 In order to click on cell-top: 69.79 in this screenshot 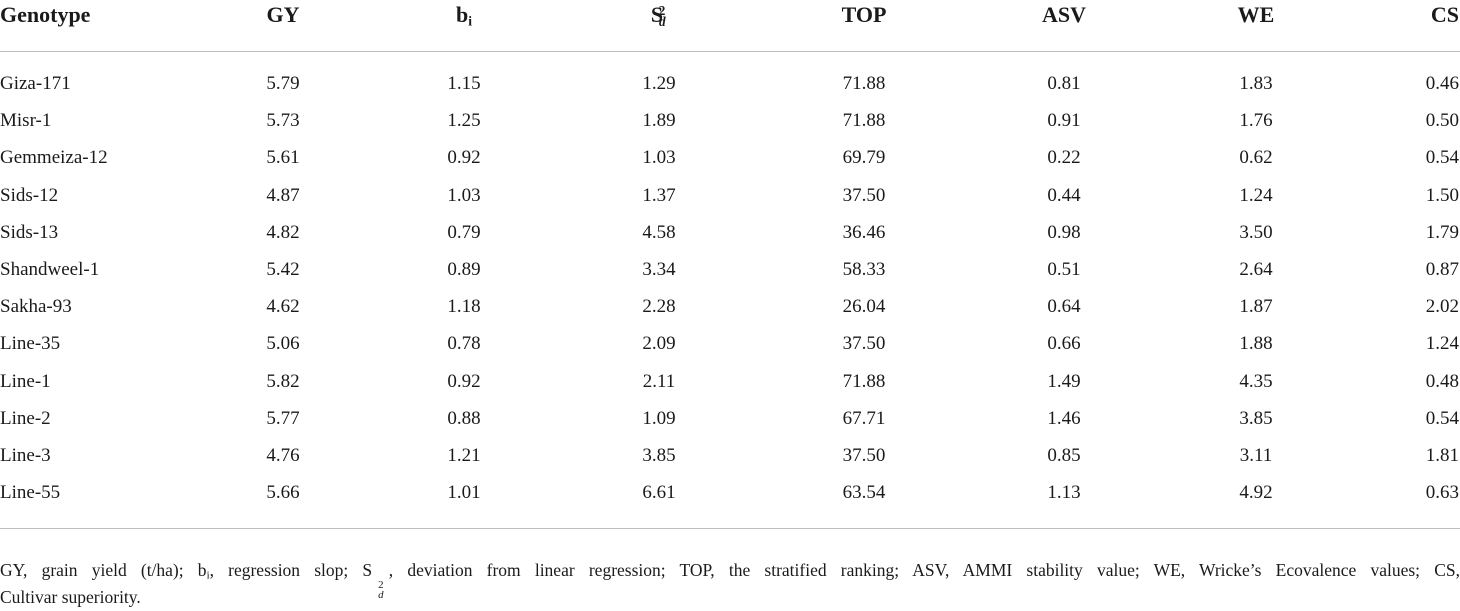, I will do `click(864, 158)`.